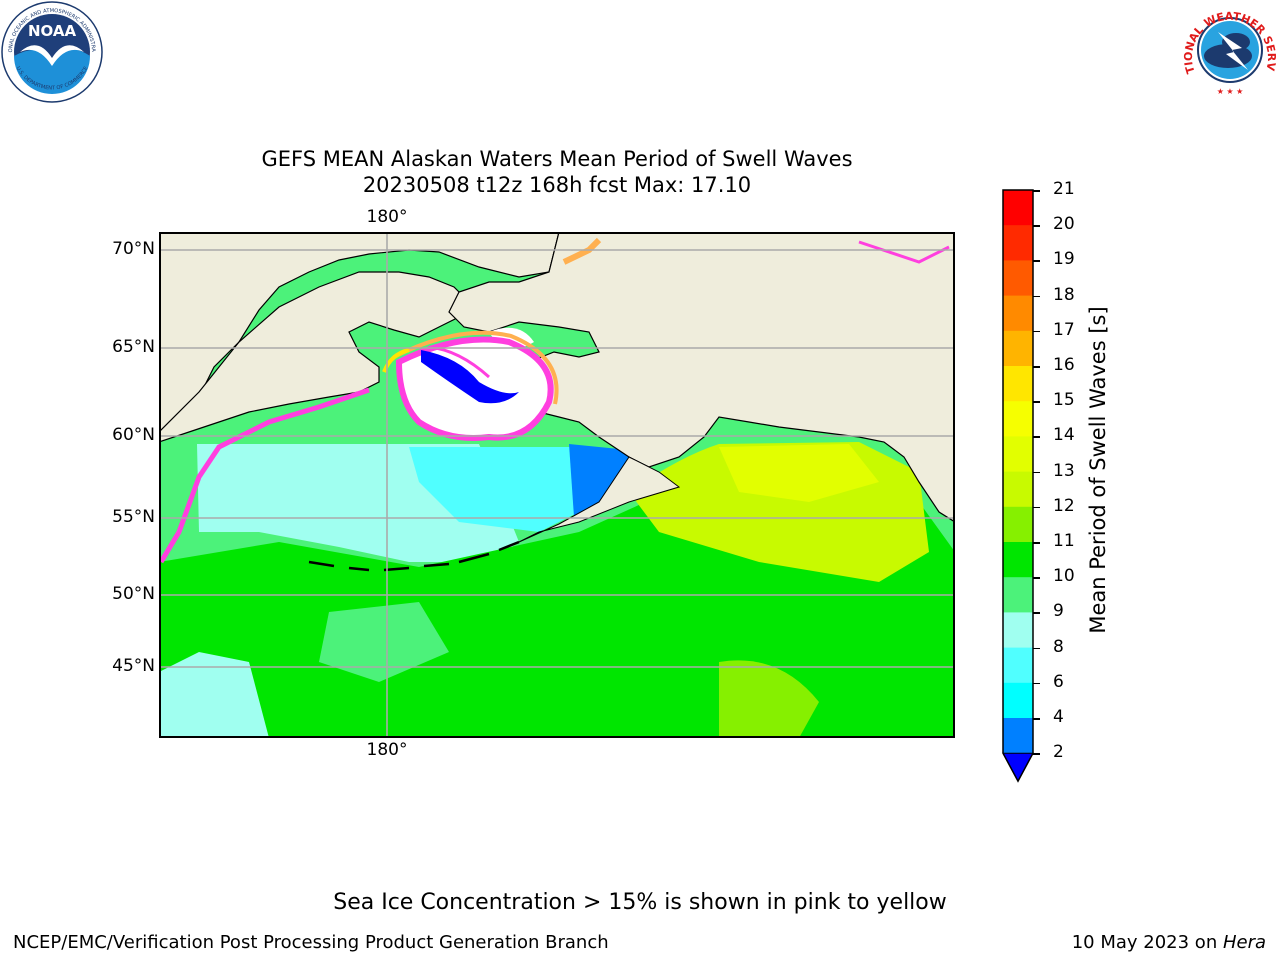  I want to click on colorbar-tick-label: 8, so click(1058, 646).